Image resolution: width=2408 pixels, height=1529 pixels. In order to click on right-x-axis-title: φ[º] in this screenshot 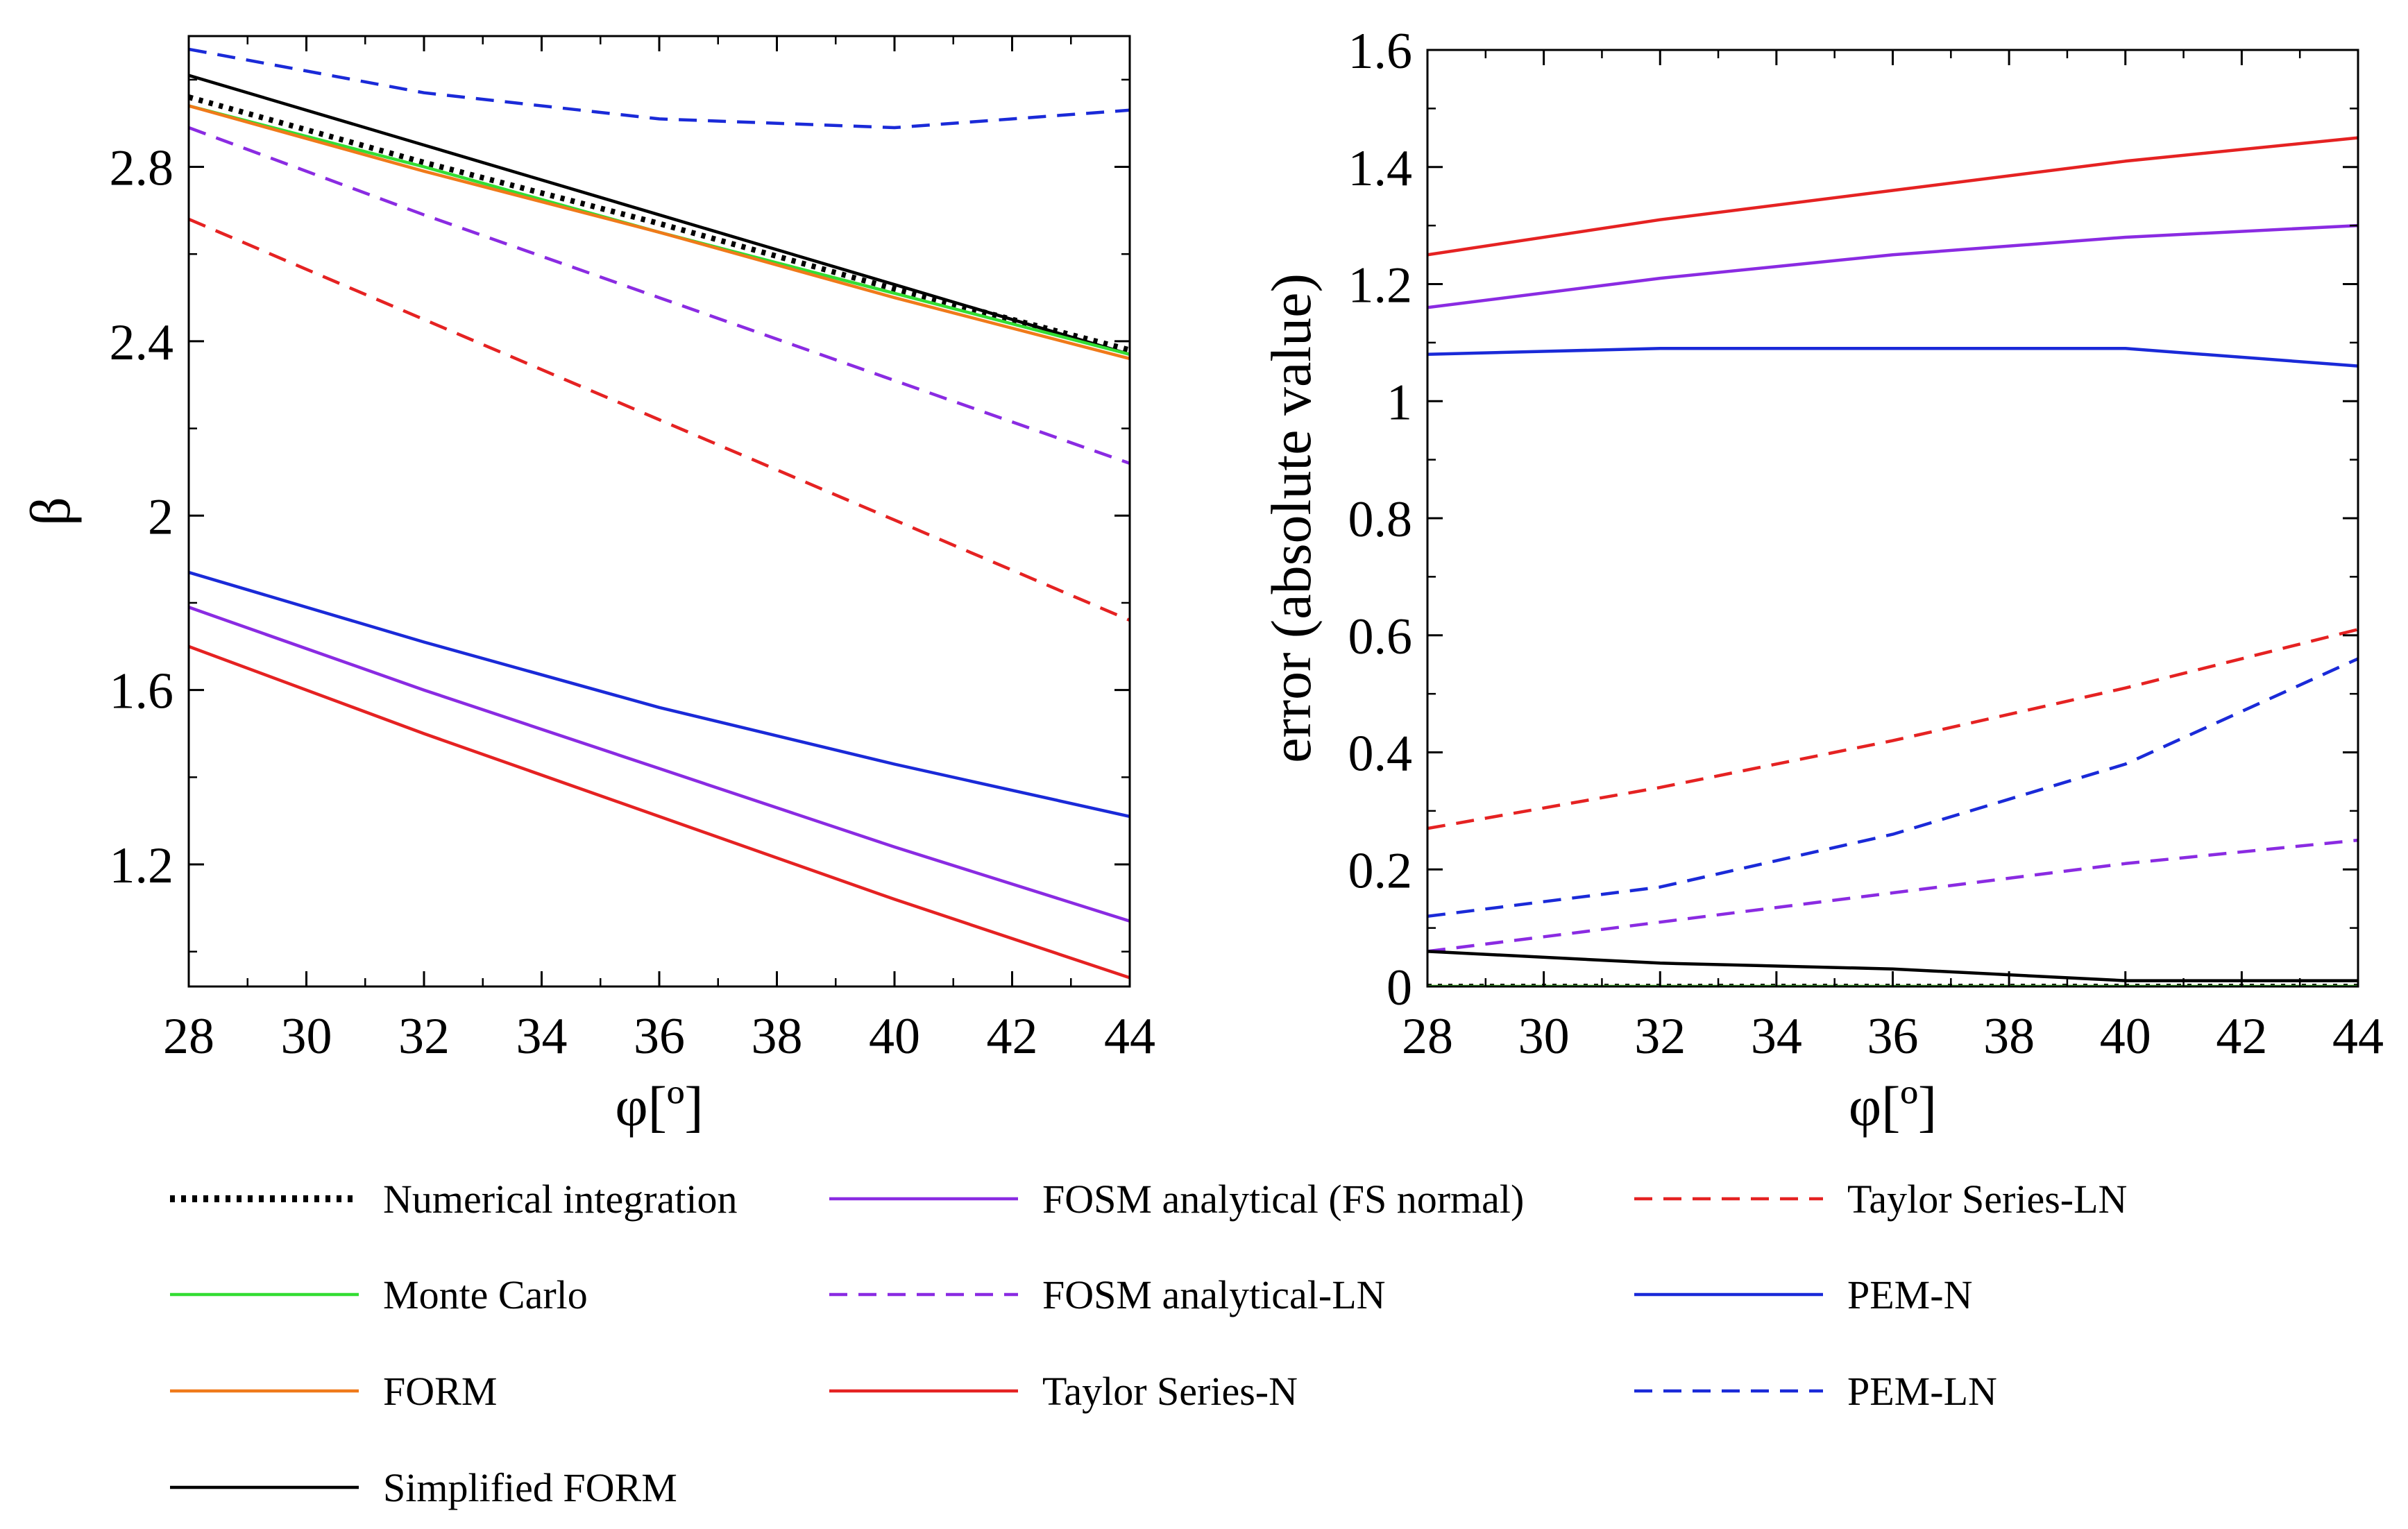, I will do `click(1893, 1107)`.